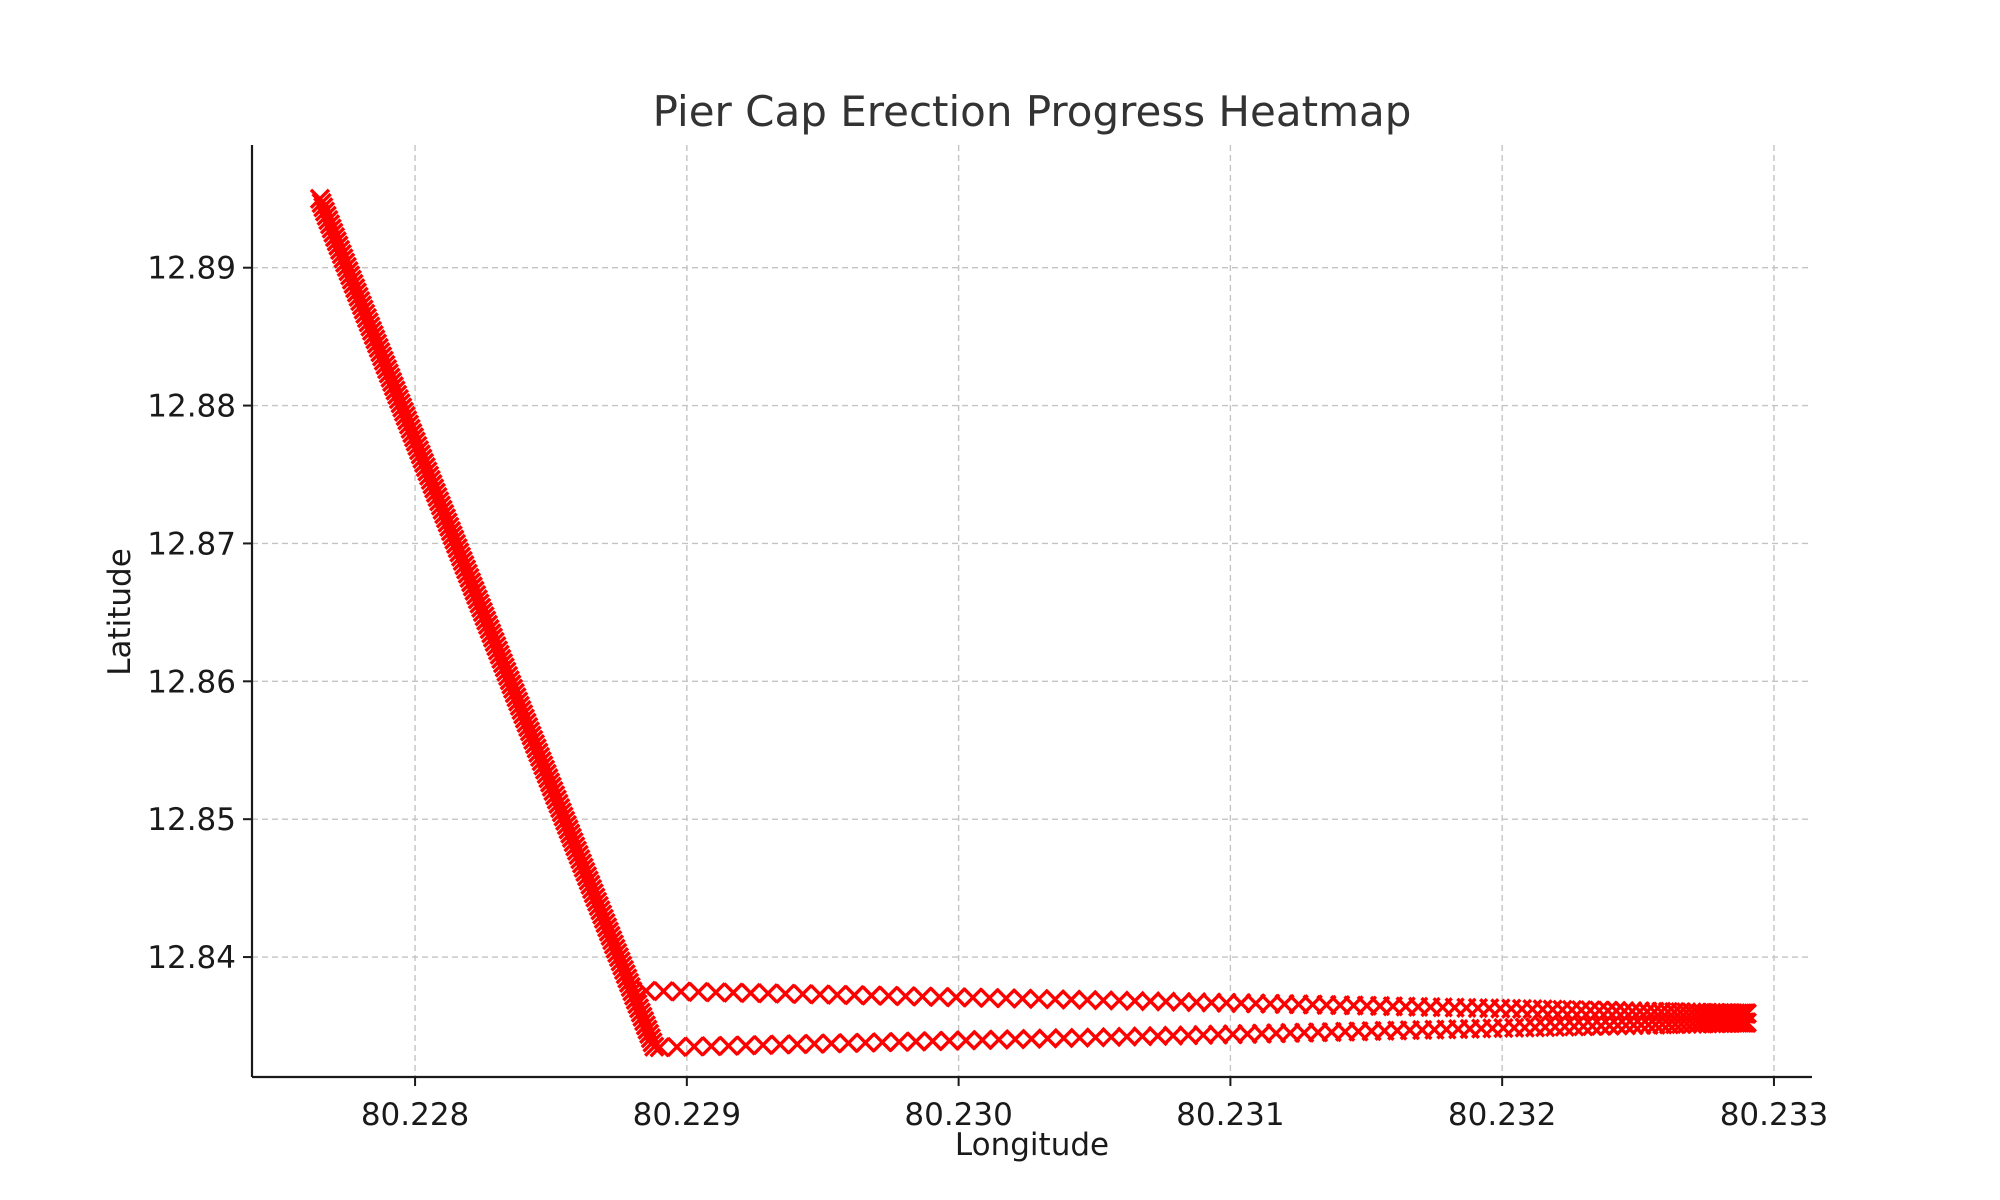 This screenshot has width=2000, height=1200. Describe the element at coordinates (199, 613) in the screenshot. I see `y-ticks: 12.84 12.85 12.86 12.87 12.88 12.89` at that location.